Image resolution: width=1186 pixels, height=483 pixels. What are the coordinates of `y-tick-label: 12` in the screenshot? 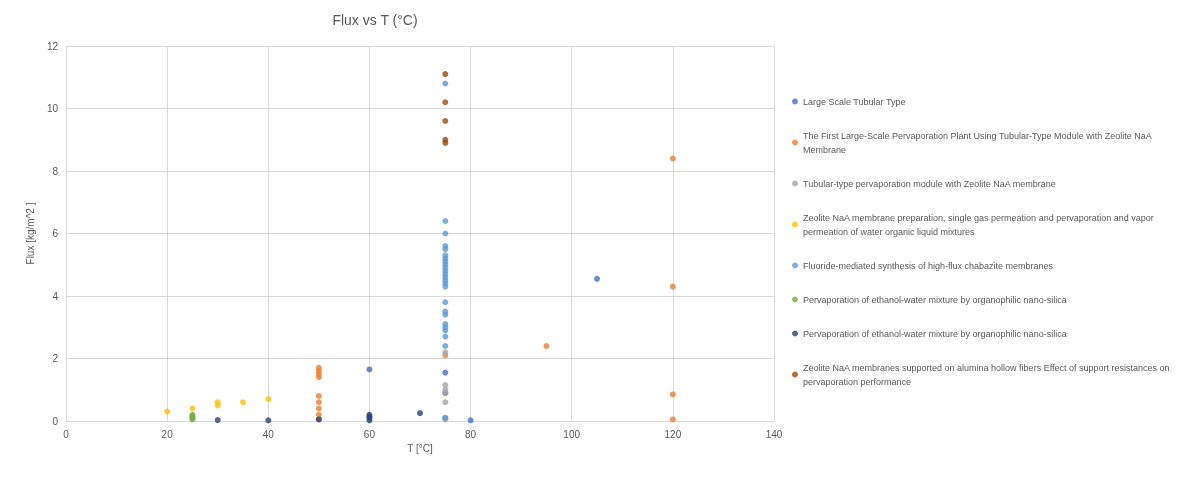 It's located at (52, 46).